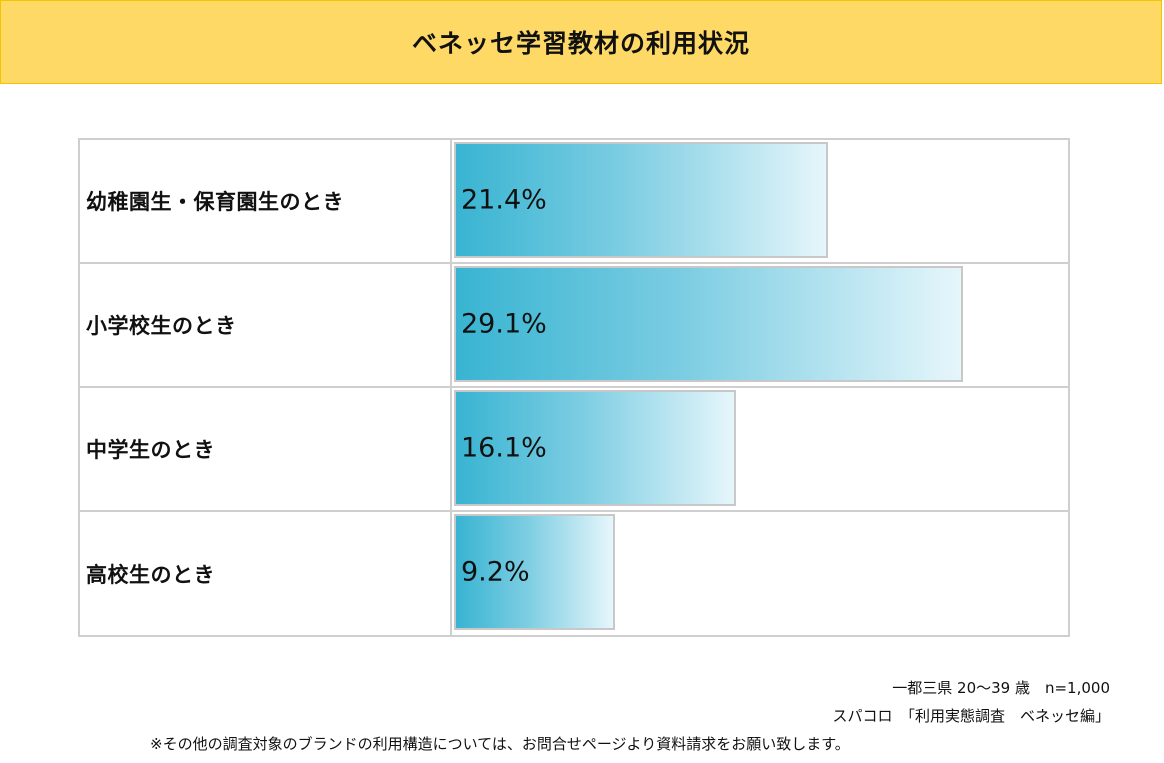 This screenshot has height=763, width=1164. What do you see at coordinates (266, 574) in the screenshot?
I see `category-cell: 高校生のとき` at bounding box center [266, 574].